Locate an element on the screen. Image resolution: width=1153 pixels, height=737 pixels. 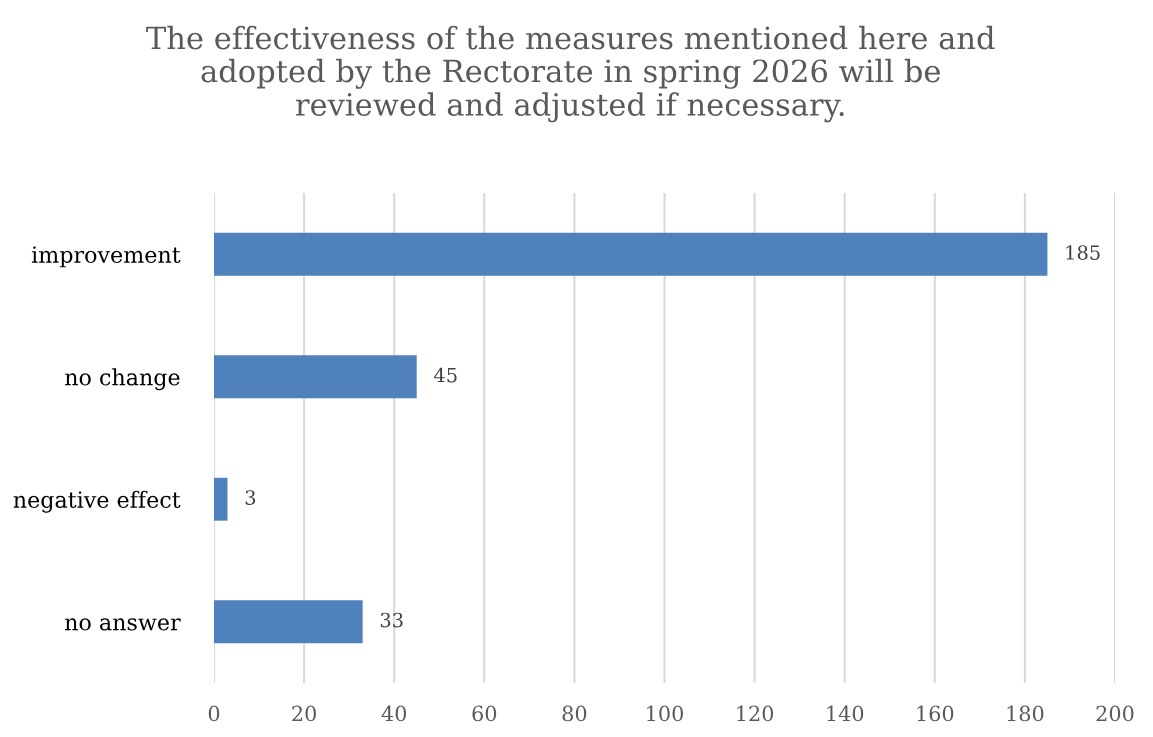
x-tick-label: 40 is located at coordinates (394, 713).